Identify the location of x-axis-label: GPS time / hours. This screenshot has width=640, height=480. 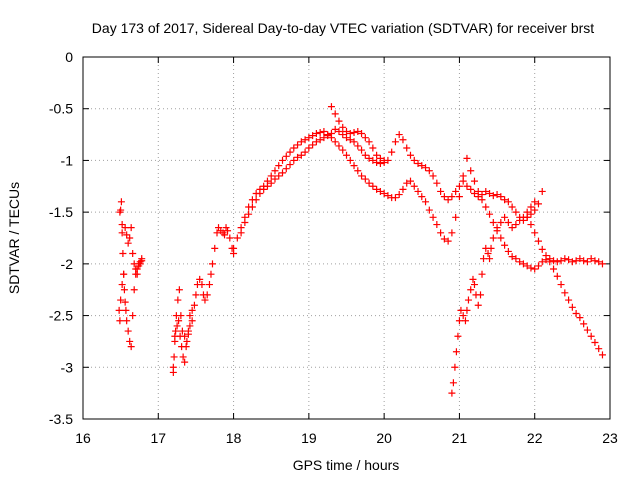
(346, 465).